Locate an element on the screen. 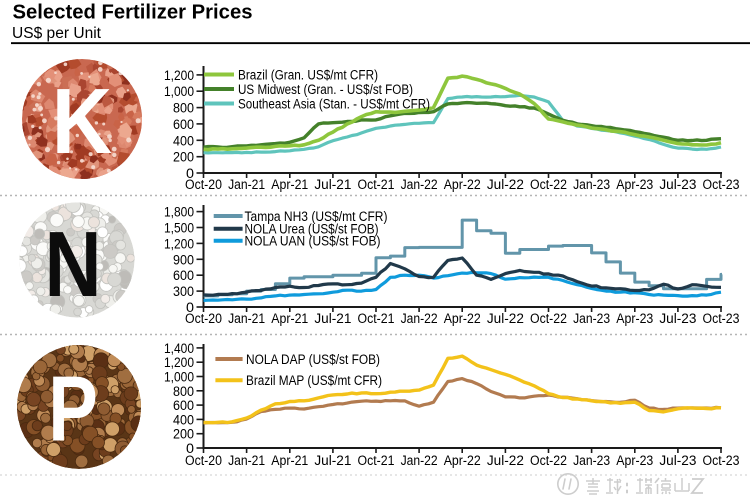  svg-text: Selected Fertilizer Prices is located at coordinates (133, 12).